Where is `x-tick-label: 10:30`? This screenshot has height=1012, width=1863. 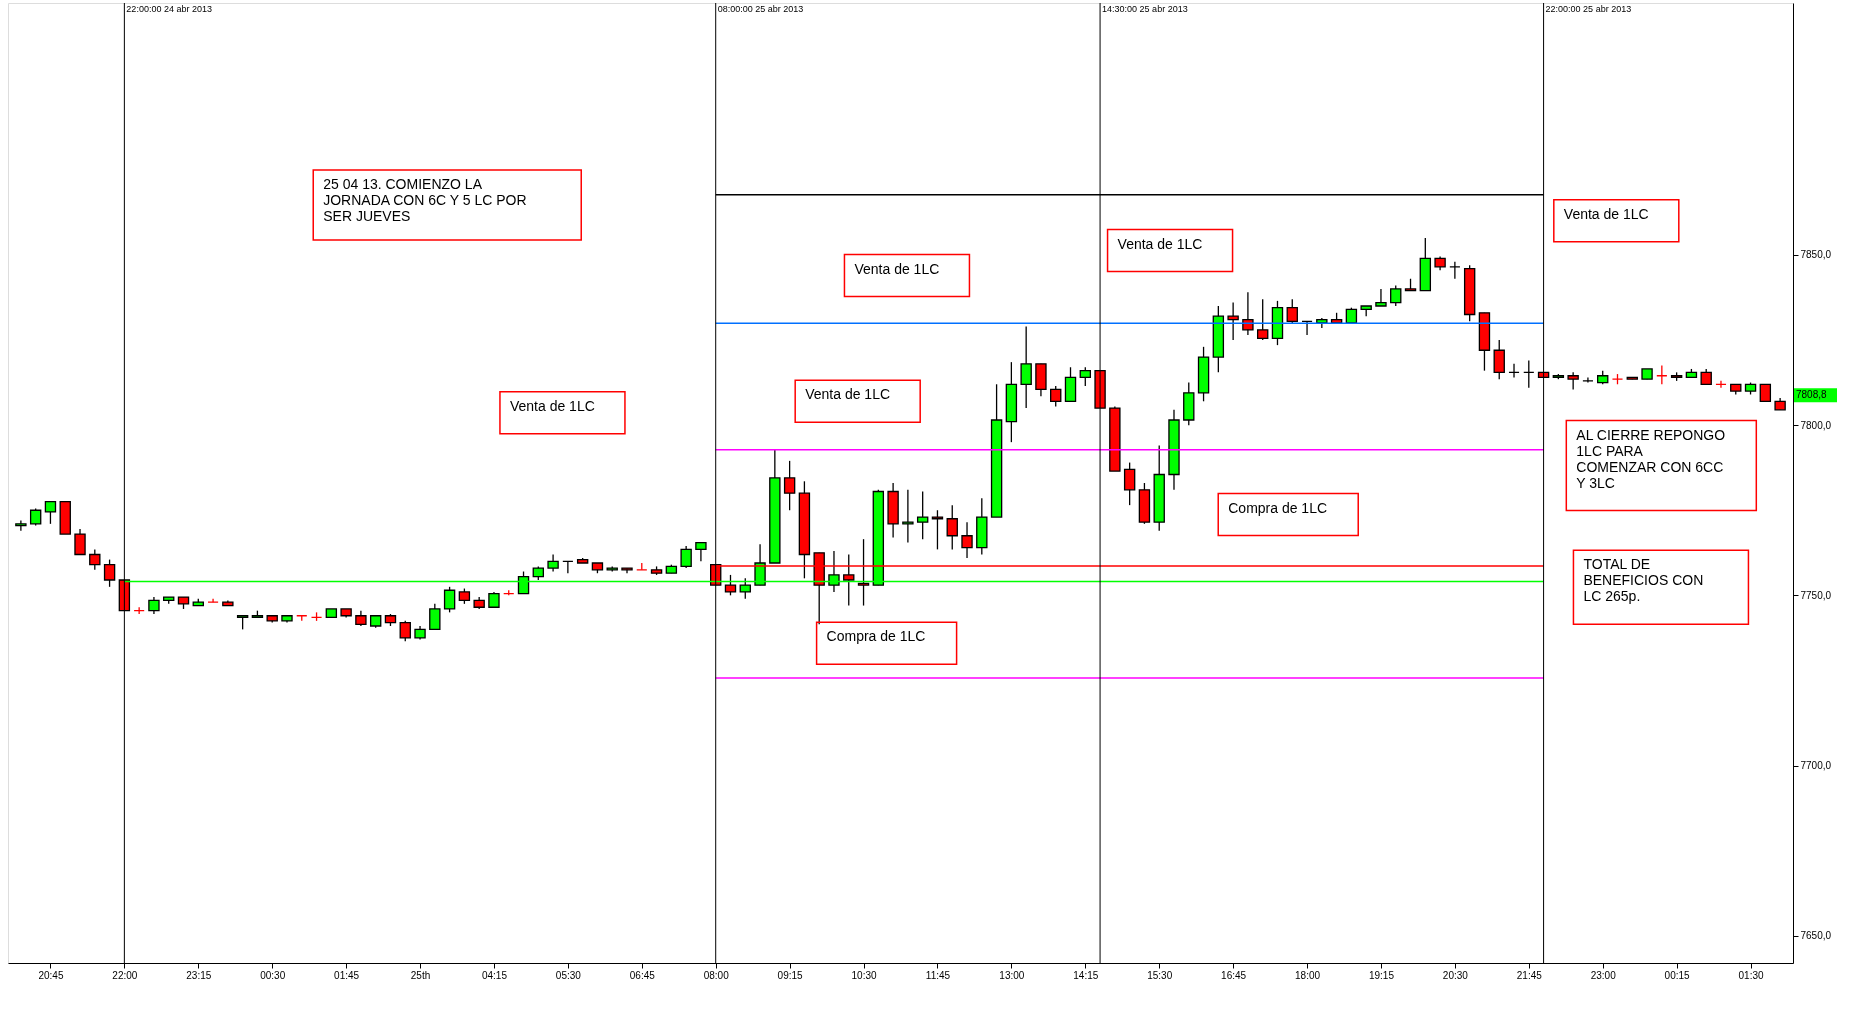 x-tick-label: 10:30 is located at coordinates (864, 975).